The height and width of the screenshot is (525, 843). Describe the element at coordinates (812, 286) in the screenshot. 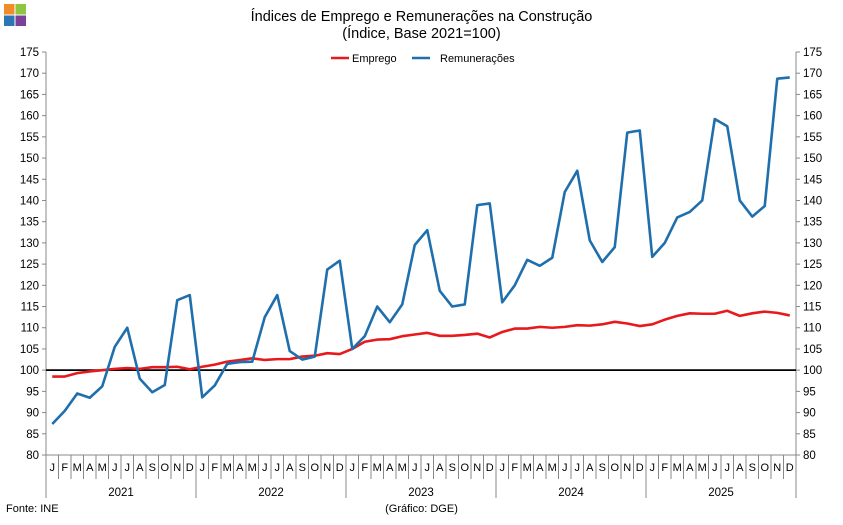

I see `y-tick-label-right: 120` at that location.